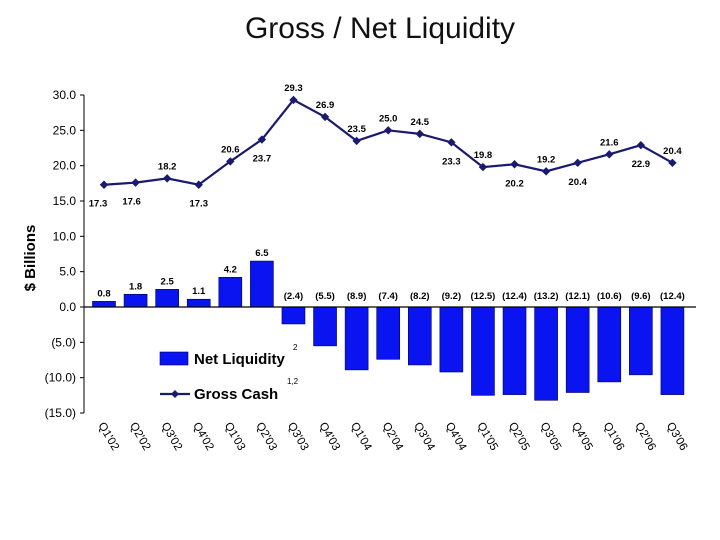 Image resolution: width=720 pixels, height=540 pixels. What do you see at coordinates (67, 307) in the screenshot?
I see `y-tick-label: 0.0` at bounding box center [67, 307].